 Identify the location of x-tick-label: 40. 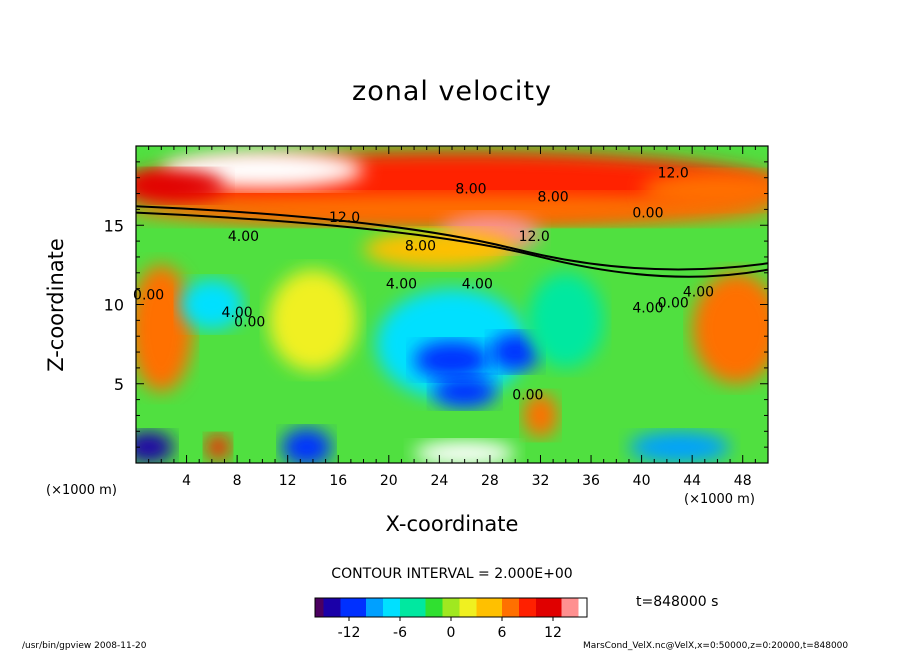
(642, 481).